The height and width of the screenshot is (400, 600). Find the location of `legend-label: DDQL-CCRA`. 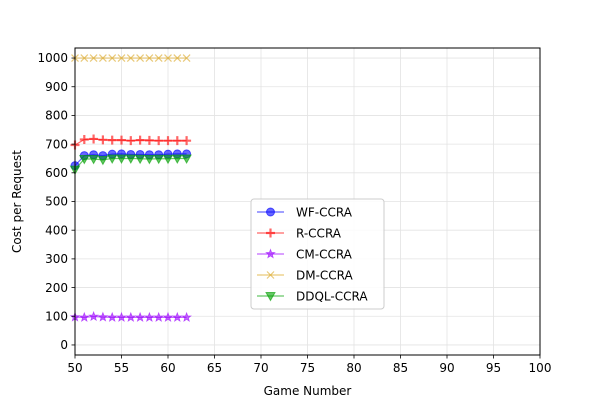

legend-label: DDQL-CCRA is located at coordinates (332, 296).